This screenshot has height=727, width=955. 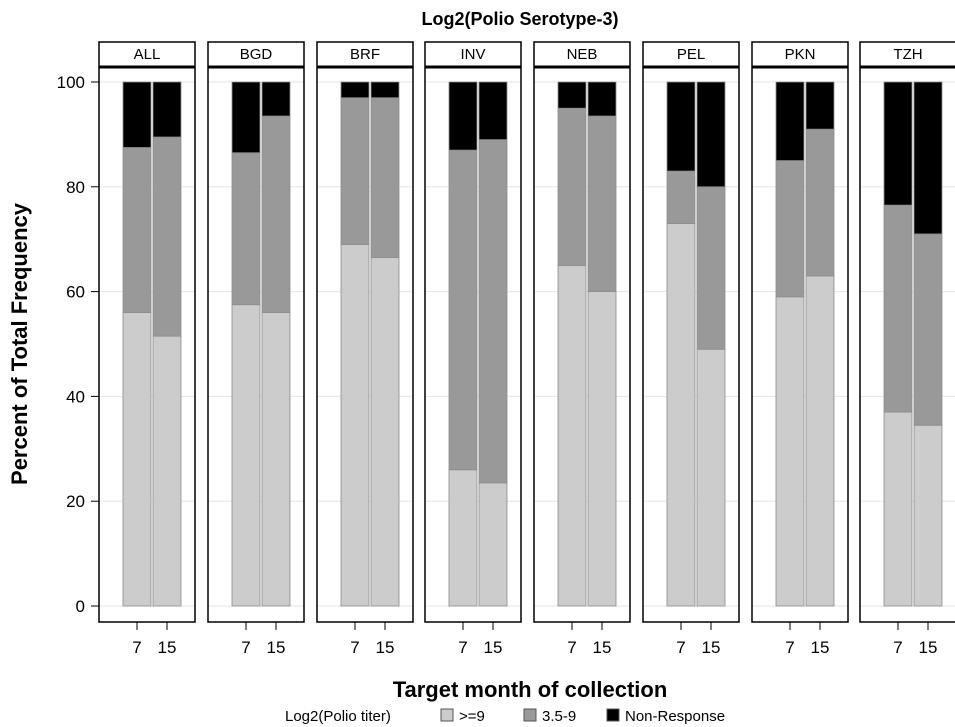 I want to click on legend-title: Log2(Polio titer), so click(x=338, y=716).